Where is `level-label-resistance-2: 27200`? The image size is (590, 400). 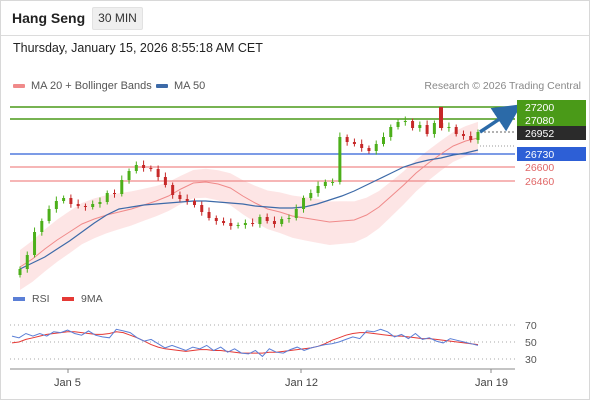 level-label-resistance-2: 27200 is located at coordinates (551, 107).